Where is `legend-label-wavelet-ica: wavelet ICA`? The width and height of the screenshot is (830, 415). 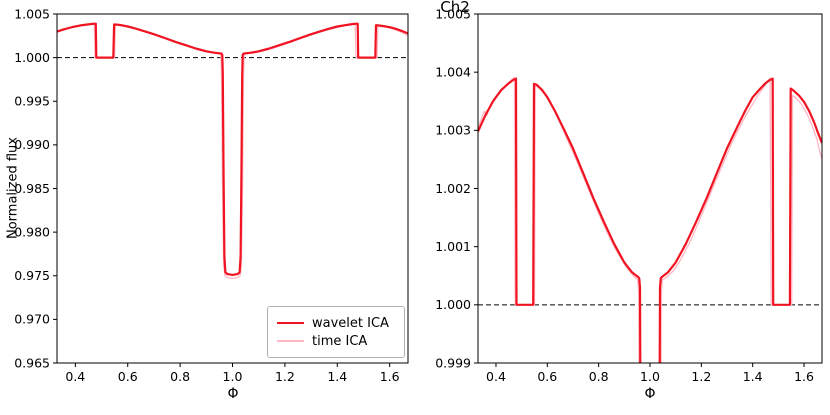
legend-label-wavelet-ica: wavelet ICA is located at coordinates (350, 323).